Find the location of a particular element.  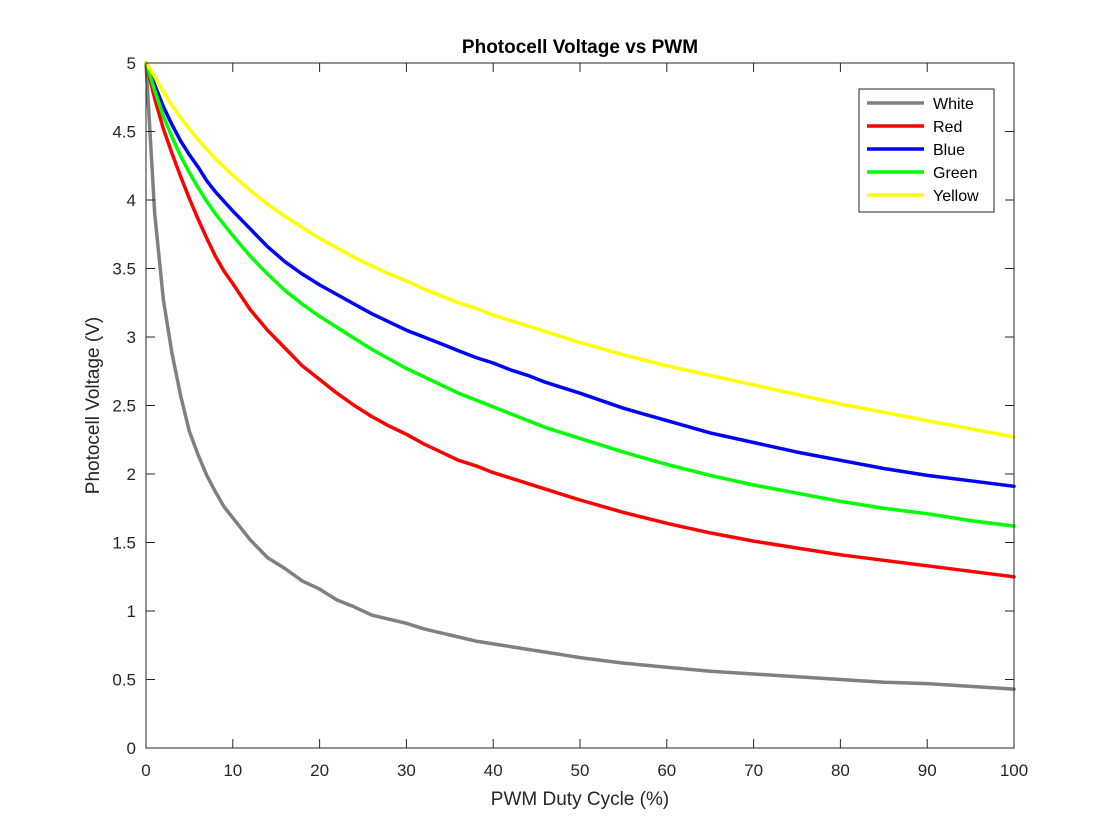

x-tick-label: 70 is located at coordinates (753, 770).